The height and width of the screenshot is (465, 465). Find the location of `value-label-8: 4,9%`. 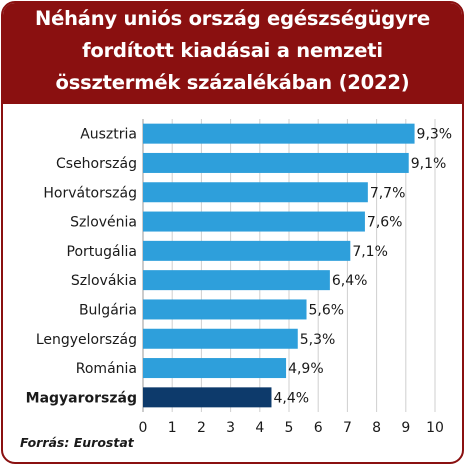

value-label-8: 4,9% is located at coordinates (306, 369).